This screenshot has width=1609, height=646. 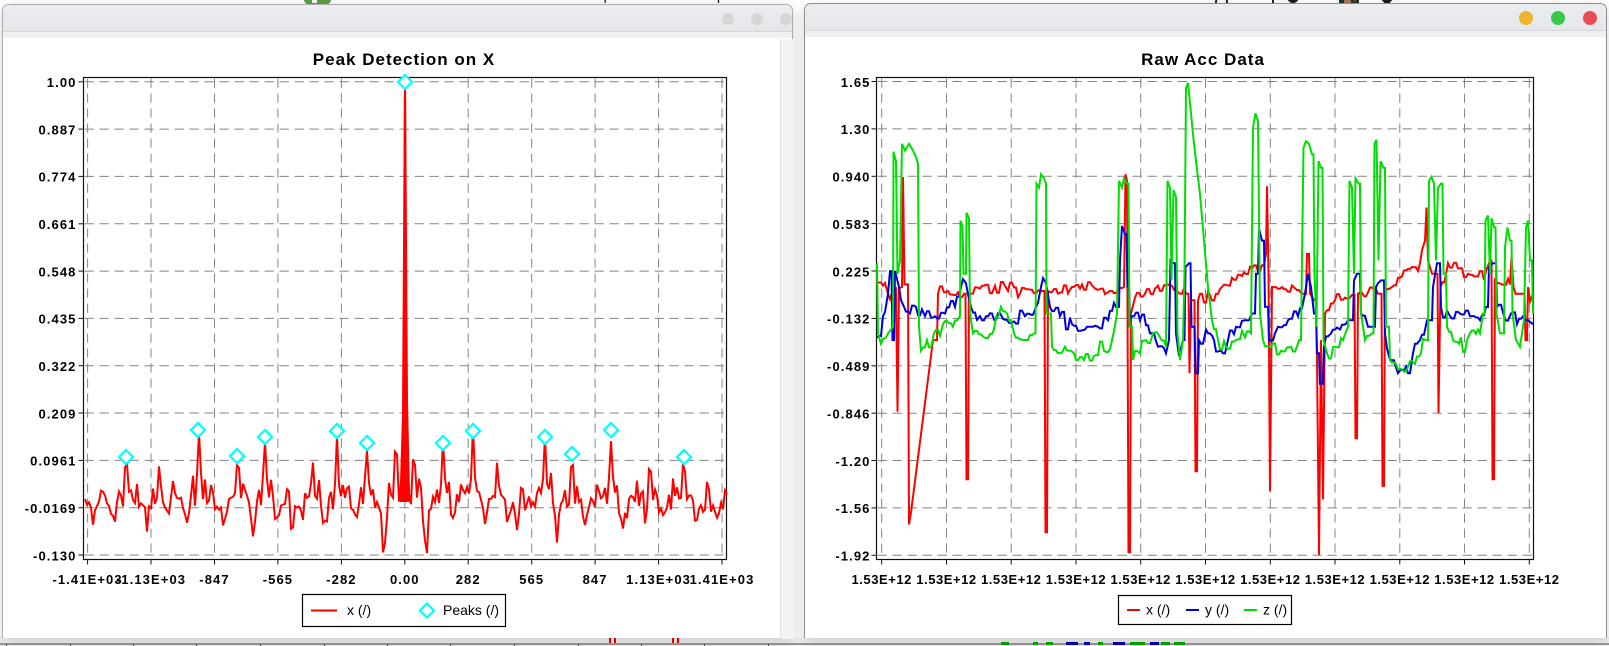 I want to click on svg-text: -1.41E+03, so click(x=87, y=579).